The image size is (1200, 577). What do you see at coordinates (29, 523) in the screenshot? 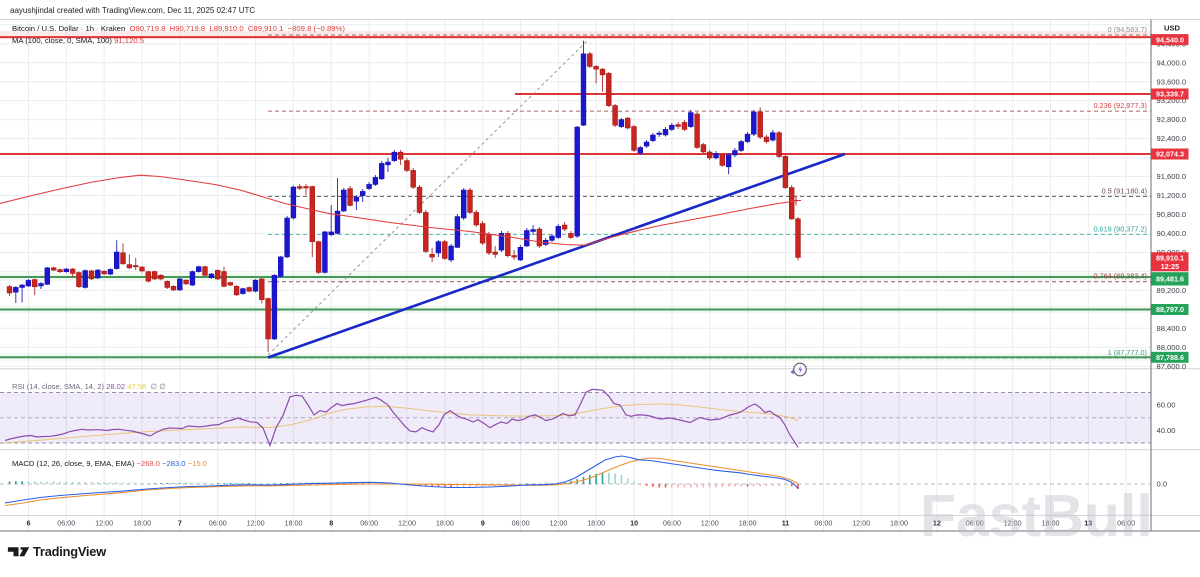
I see `svg-text: 6` at bounding box center [29, 523].